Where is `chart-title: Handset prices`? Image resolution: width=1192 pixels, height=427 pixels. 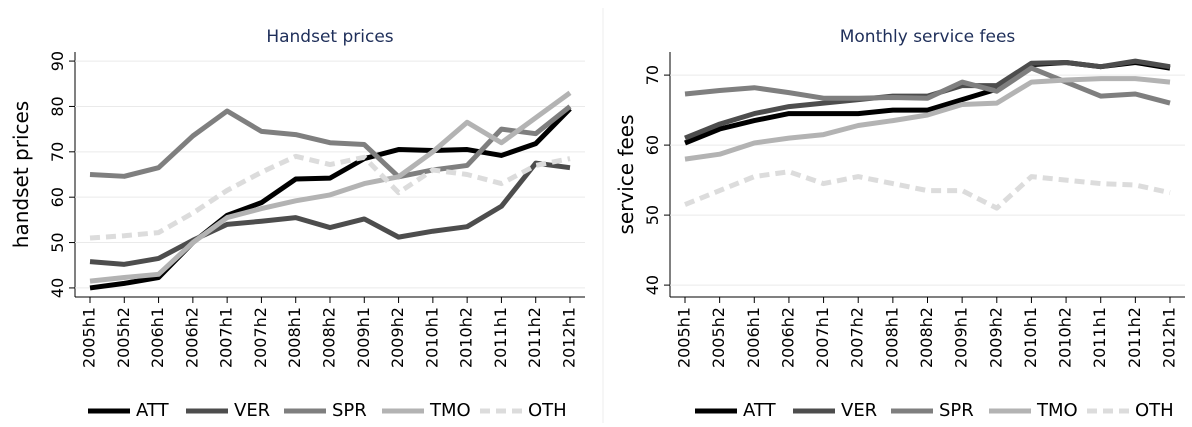 chart-title: Handset prices is located at coordinates (329, 37).